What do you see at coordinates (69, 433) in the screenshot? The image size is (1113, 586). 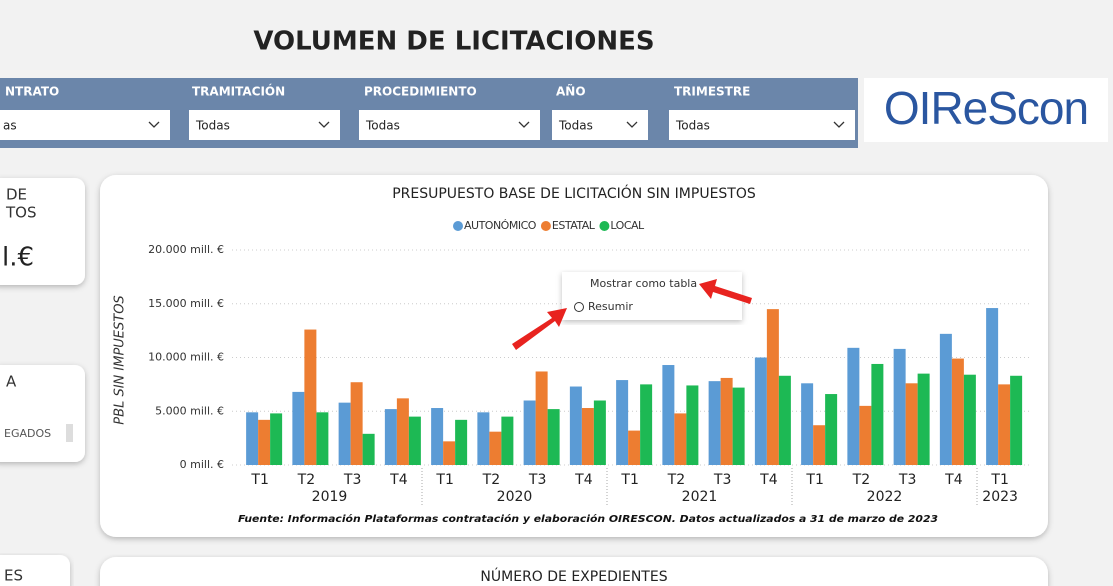 I see `scrollbar` at bounding box center [69, 433].